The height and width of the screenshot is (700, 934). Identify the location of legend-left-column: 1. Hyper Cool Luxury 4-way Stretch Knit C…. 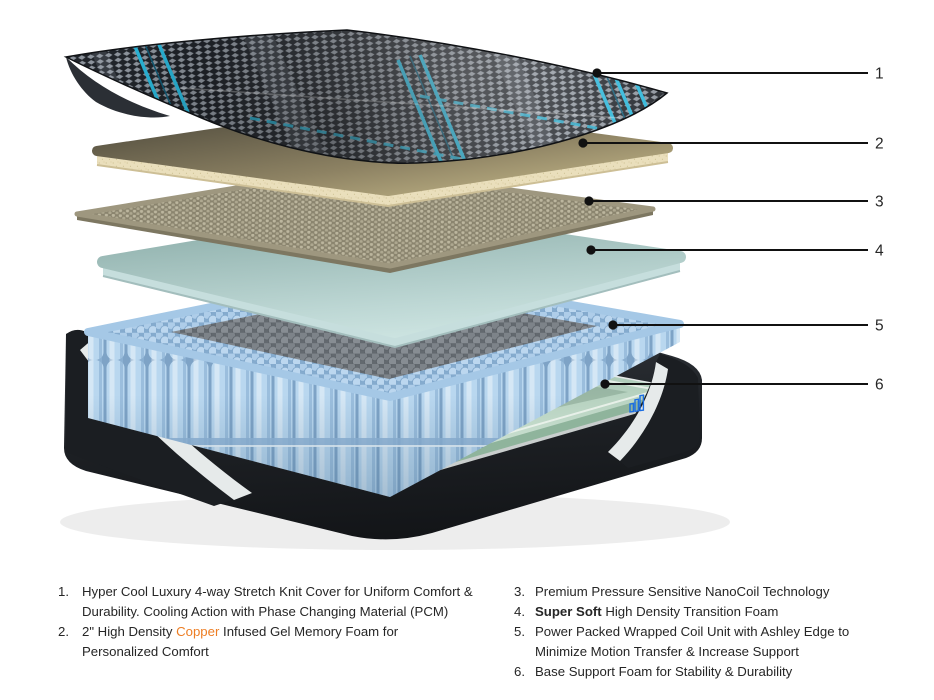
(265, 622).